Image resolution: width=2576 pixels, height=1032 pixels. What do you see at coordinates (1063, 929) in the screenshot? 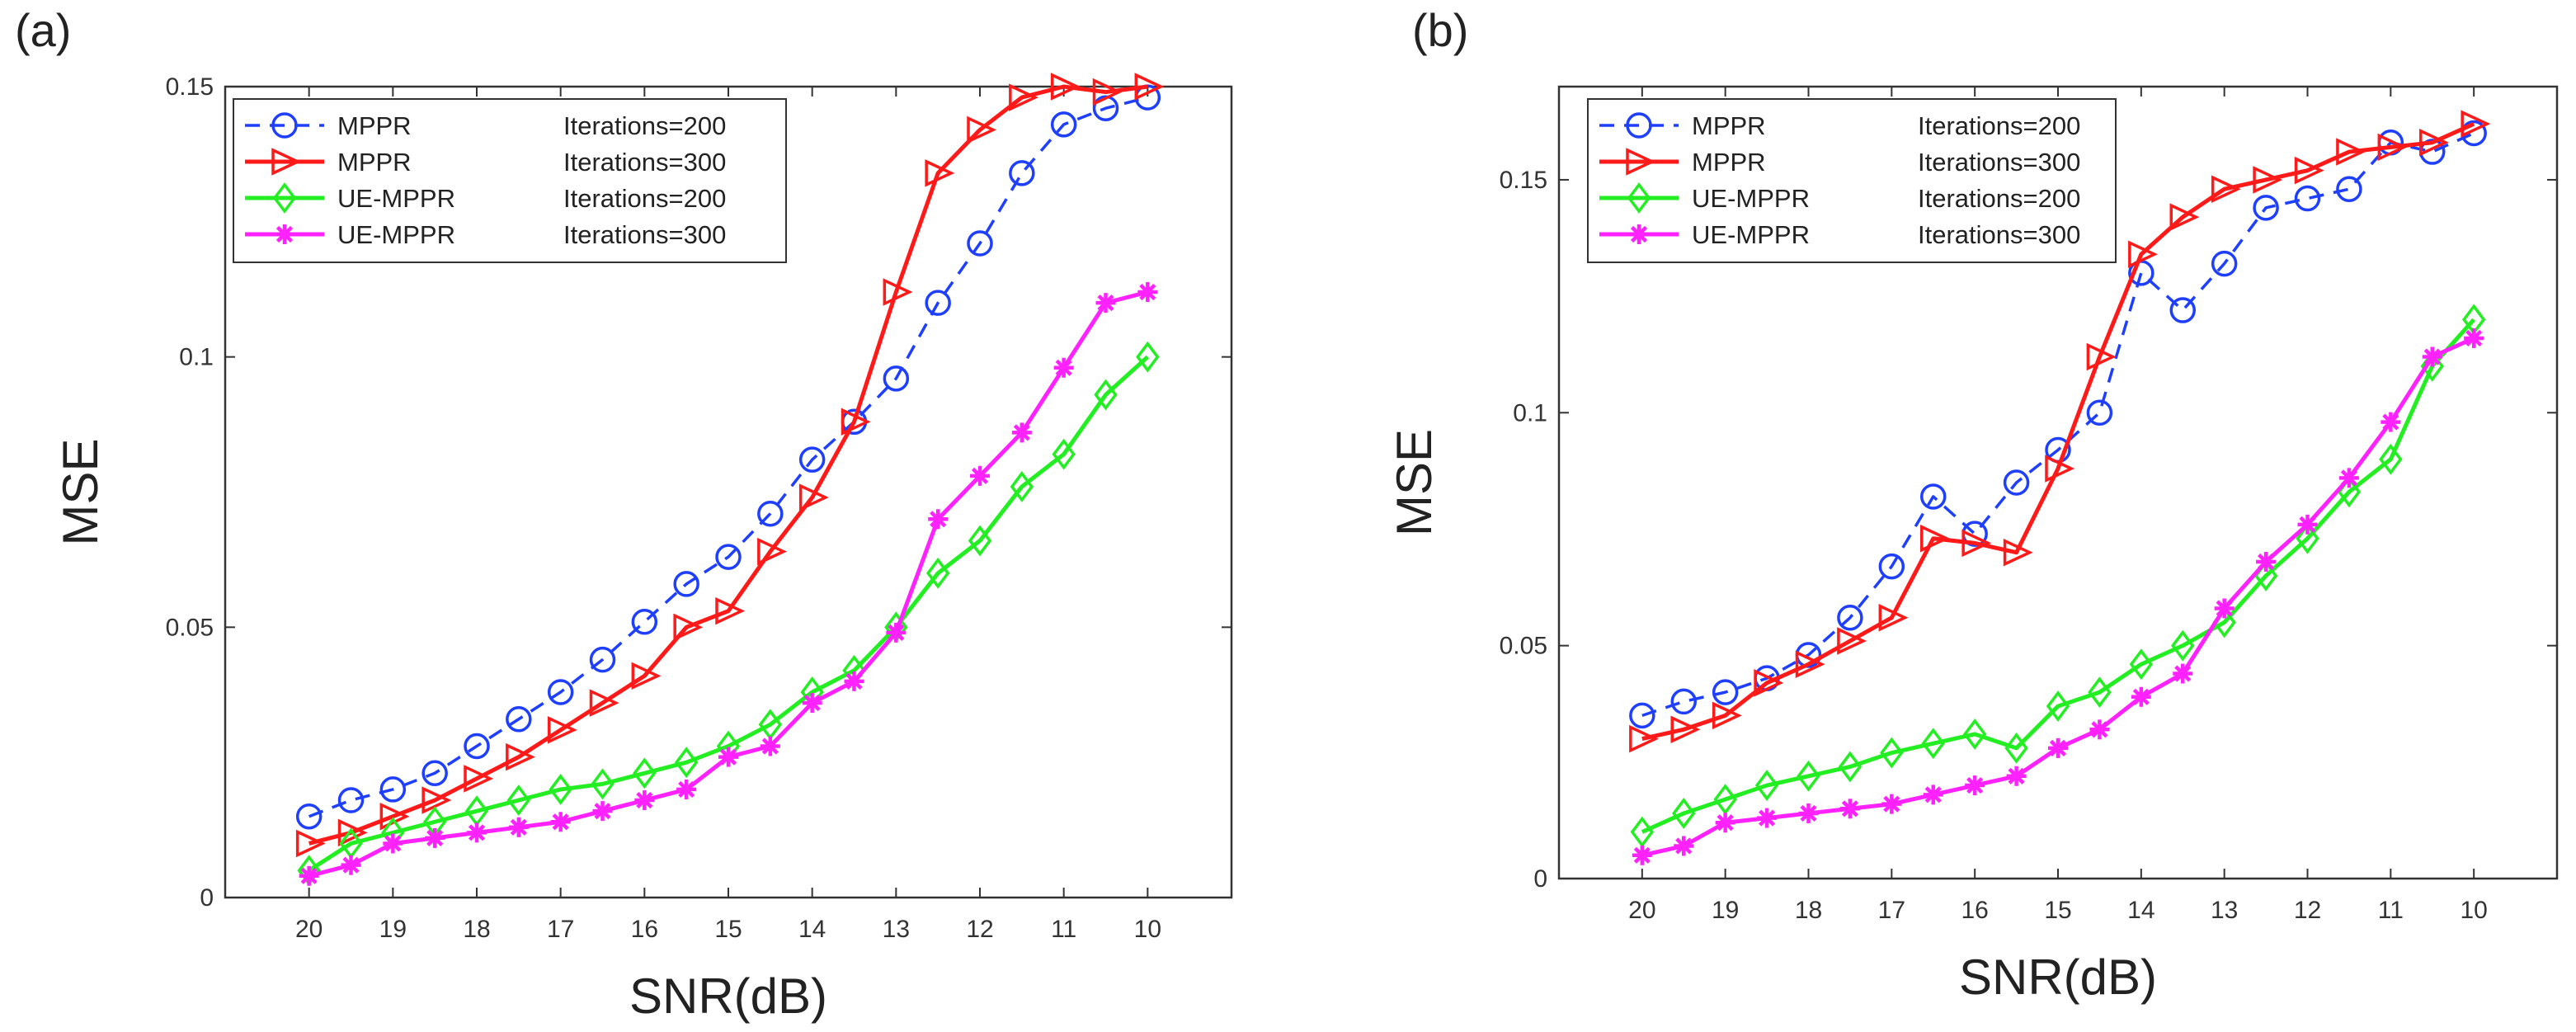
I see `x-tick-label: 11` at bounding box center [1063, 929].